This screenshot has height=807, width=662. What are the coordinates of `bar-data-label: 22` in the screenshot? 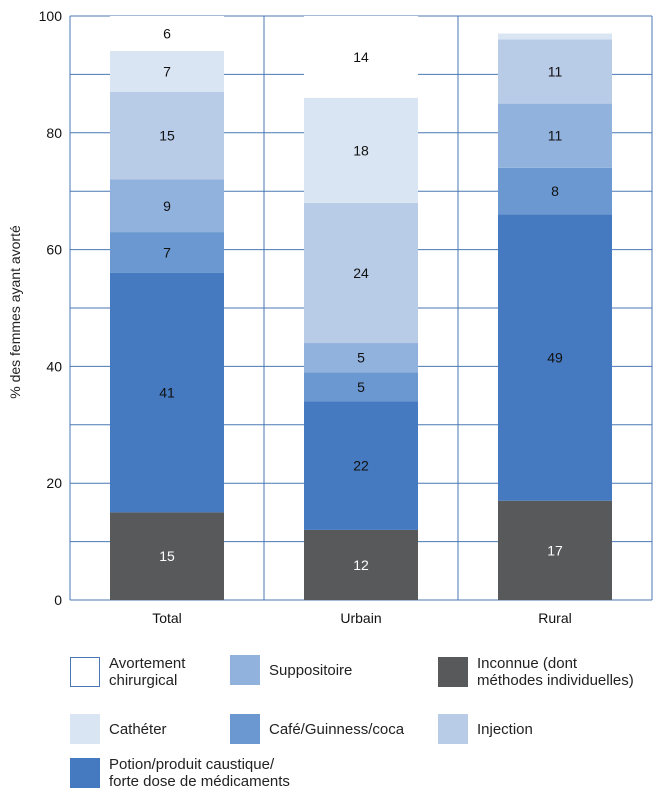 It's located at (361, 466).